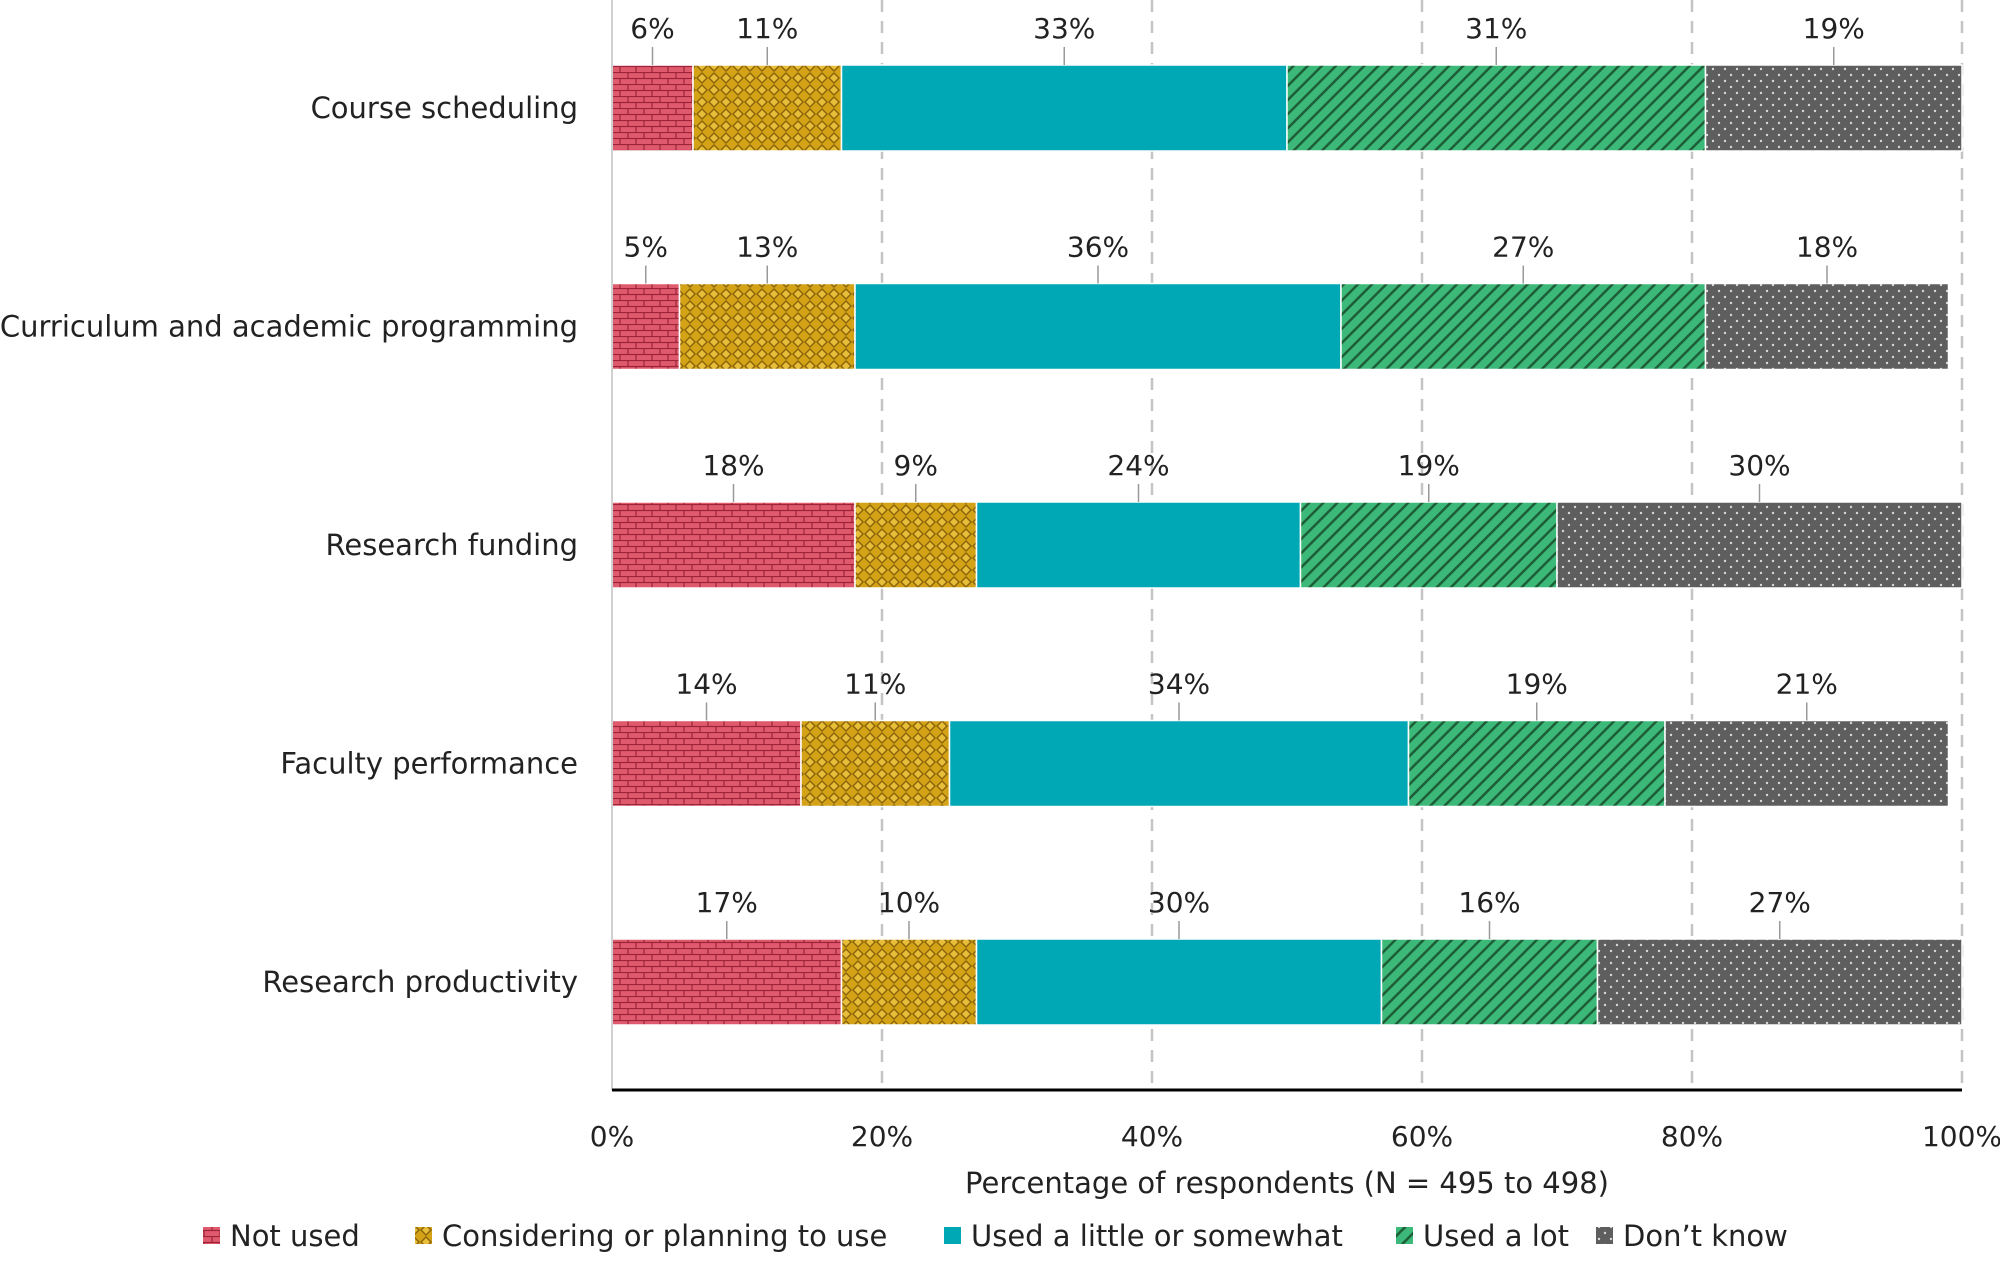  Describe the element at coordinates (1179, 684) in the screenshot. I see `data-label-used-a-little-or-somewhat-faculty-performance: 34%` at that location.